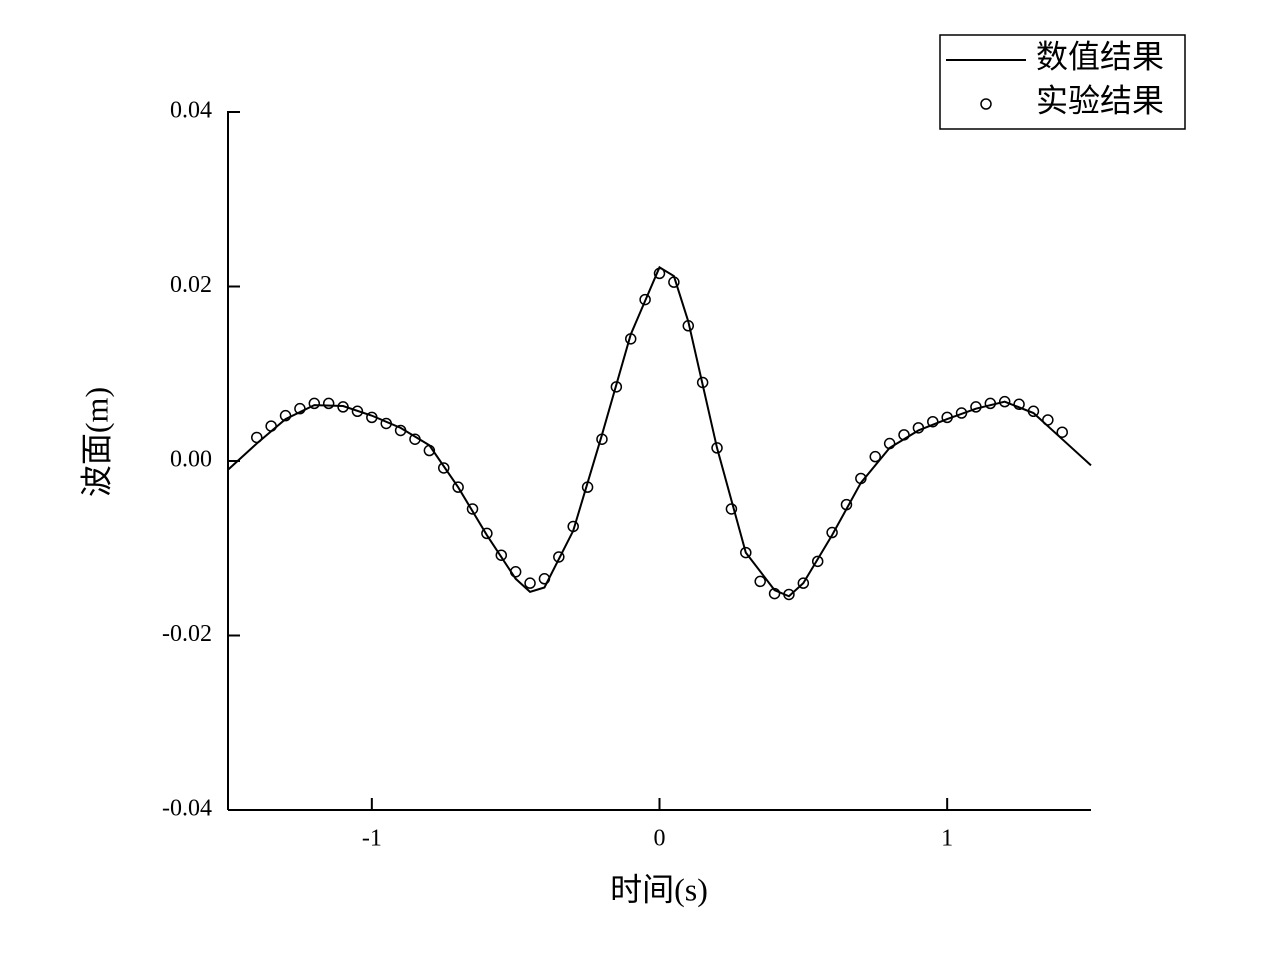 The width and height of the screenshot is (1268, 972). I want to click on y-tick-label: 0.04, so click(191, 111).